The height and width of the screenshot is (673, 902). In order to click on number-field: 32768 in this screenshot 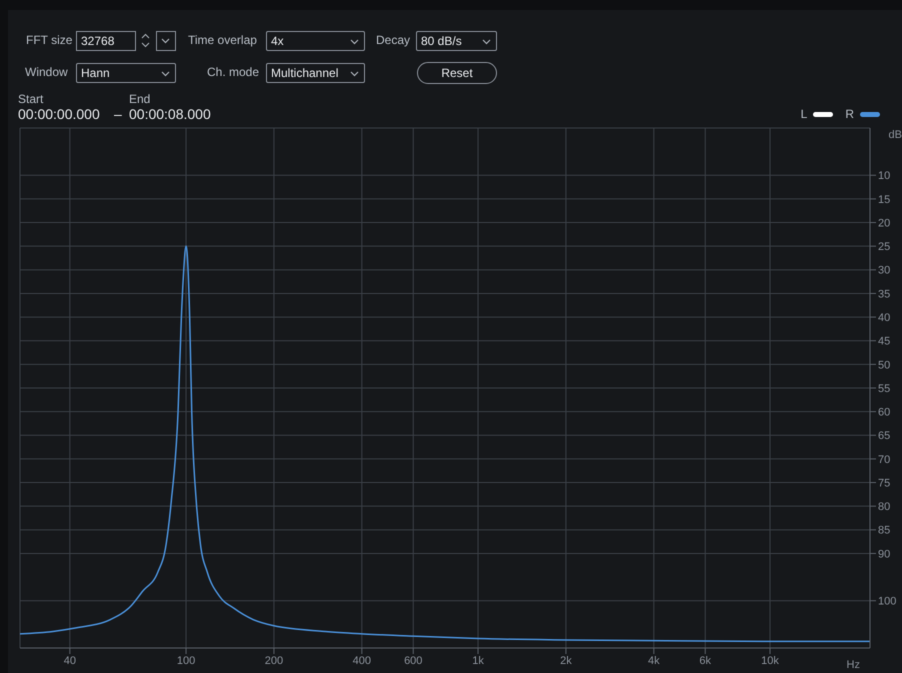, I will do `click(106, 41)`.